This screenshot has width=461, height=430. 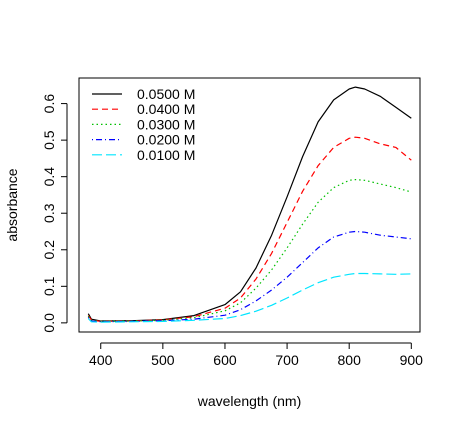 What do you see at coordinates (49, 177) in the screenshot?
I see `y-tick-label: 0.4` at bounding box center [49, 177].